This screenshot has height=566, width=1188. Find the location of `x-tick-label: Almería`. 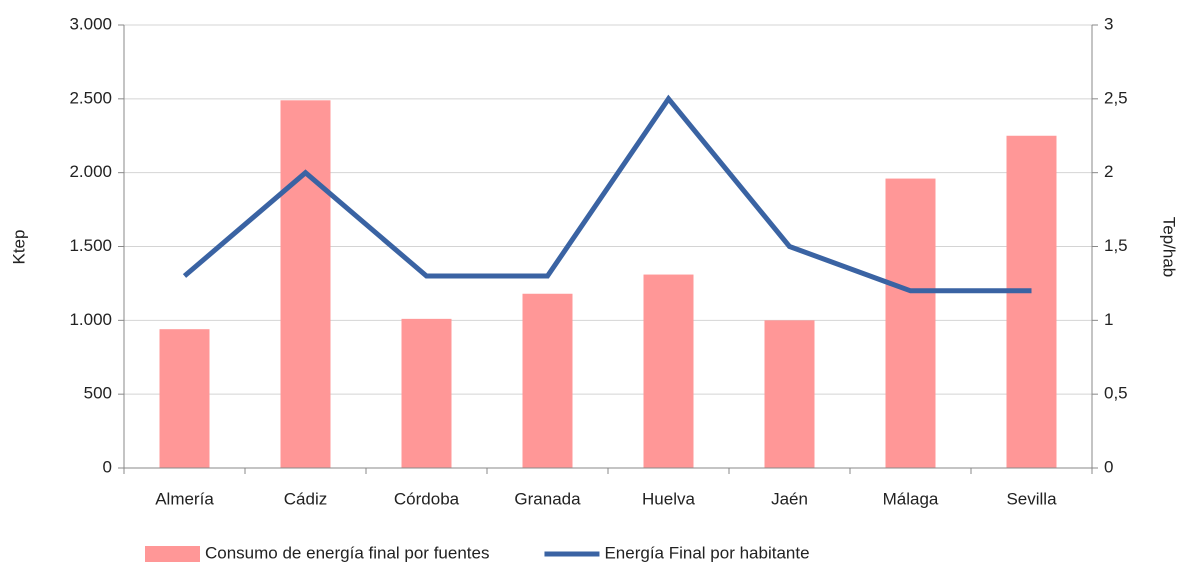

x-tick-label: Almería is located at coordinates (184, 498).